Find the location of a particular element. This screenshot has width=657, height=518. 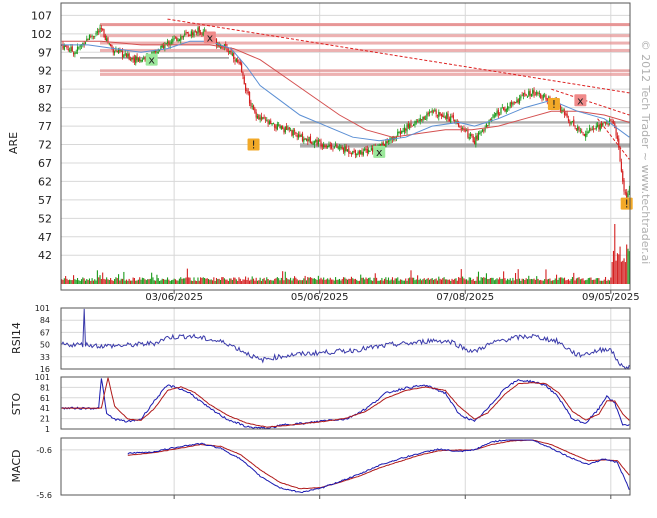

price-axis-tick-label: 102 is located at coordinates (41, 34).